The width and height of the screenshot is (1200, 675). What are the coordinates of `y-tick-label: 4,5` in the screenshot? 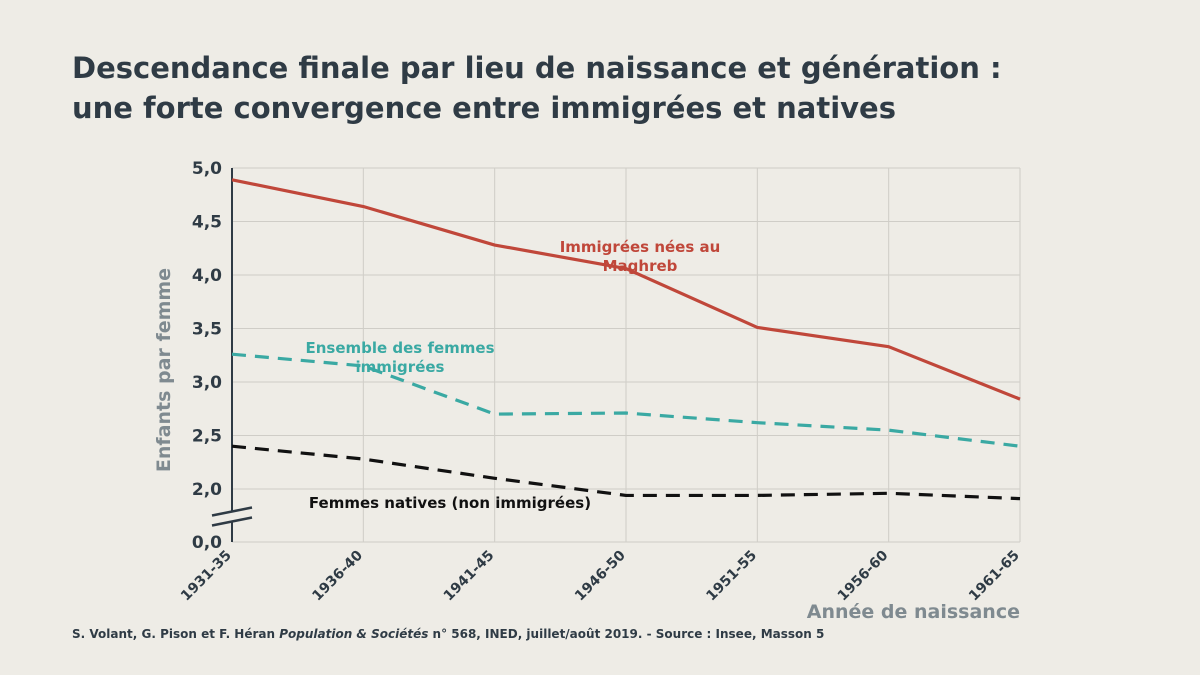 It's located at (207, 223).